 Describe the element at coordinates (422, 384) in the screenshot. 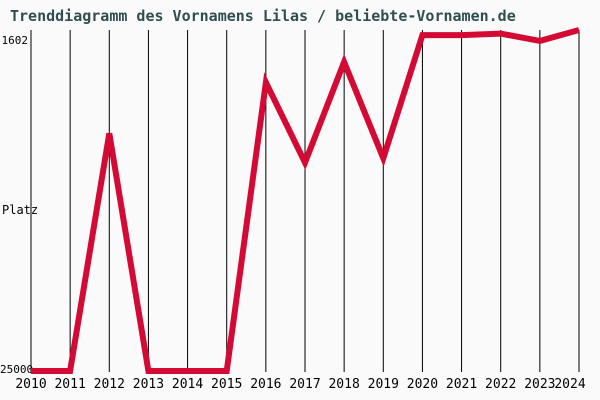

I see `x-axis-label-2020: 2020` at that location.